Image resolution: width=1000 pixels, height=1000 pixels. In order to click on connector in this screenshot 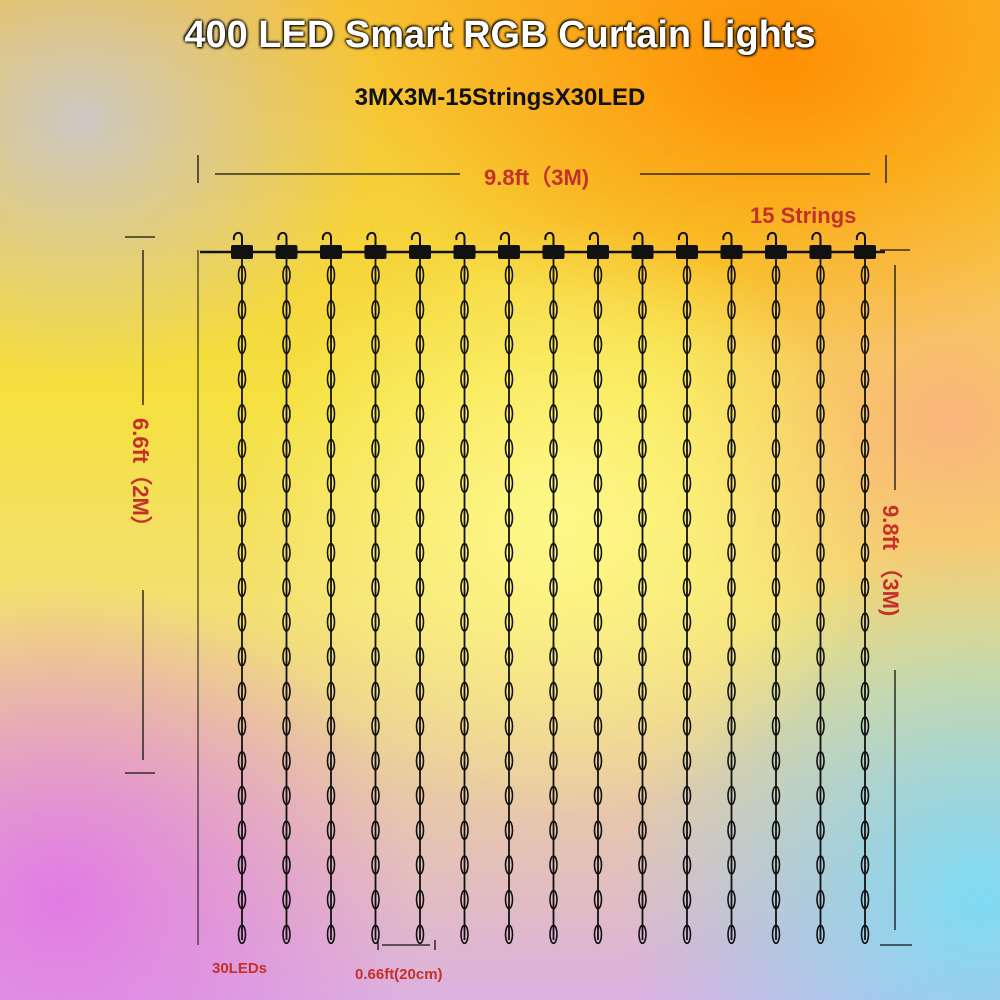, I will do `click(687, 252)`.